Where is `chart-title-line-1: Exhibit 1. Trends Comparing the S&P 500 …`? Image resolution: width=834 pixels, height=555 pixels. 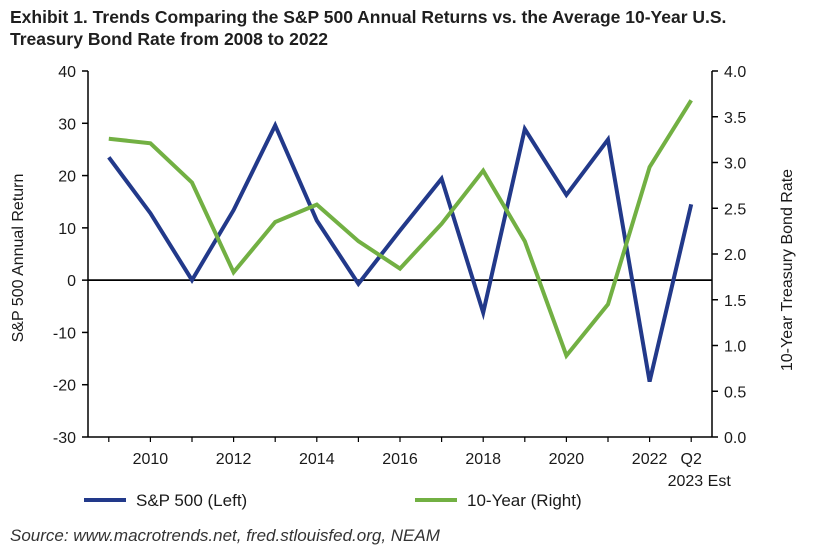
chart-title-line-1: Exhibit 1. Trends Comparing the S&P 500 … is located at coordinates (368, 17).